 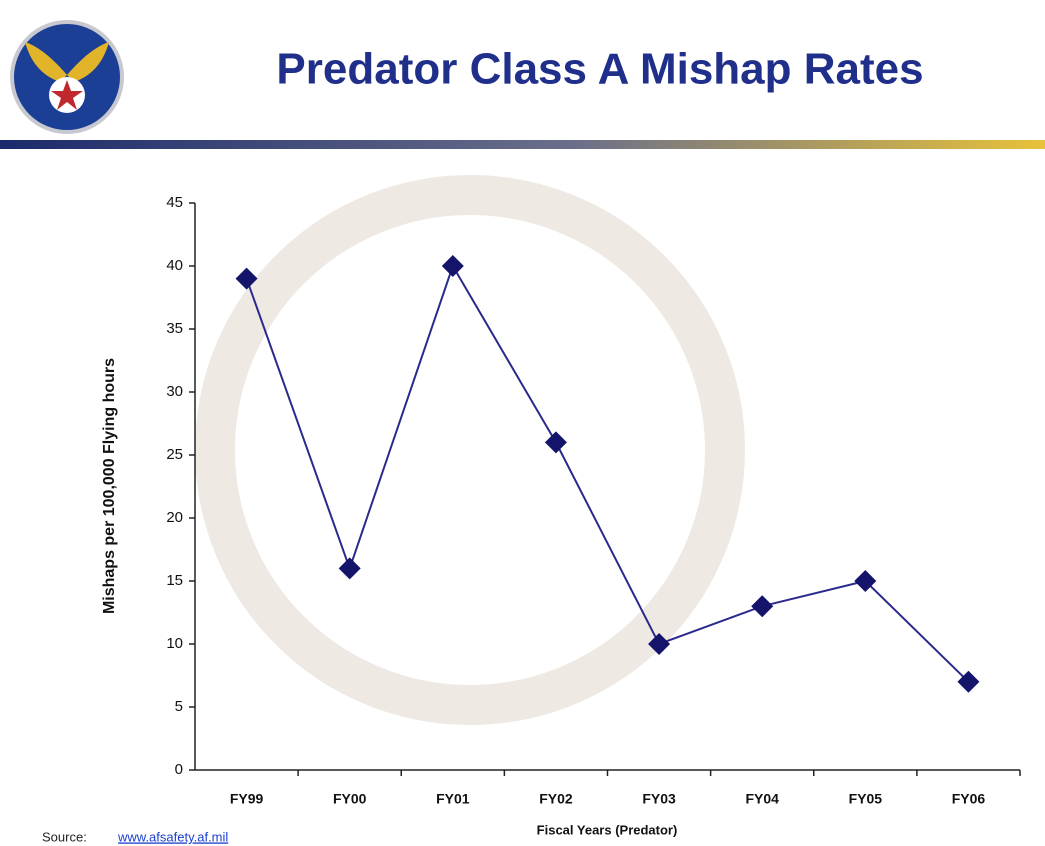 I want to click on x-tick-label: FY03, so click(x=659, y=799).